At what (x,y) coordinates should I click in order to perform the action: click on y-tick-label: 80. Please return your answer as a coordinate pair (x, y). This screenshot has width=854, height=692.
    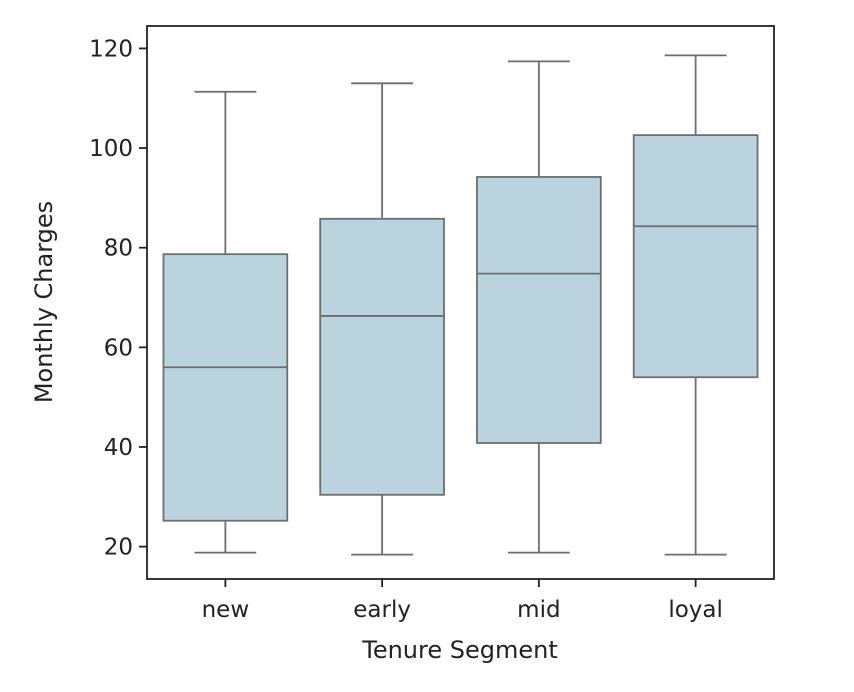
    Looking at the image, I should click on (118, 249).